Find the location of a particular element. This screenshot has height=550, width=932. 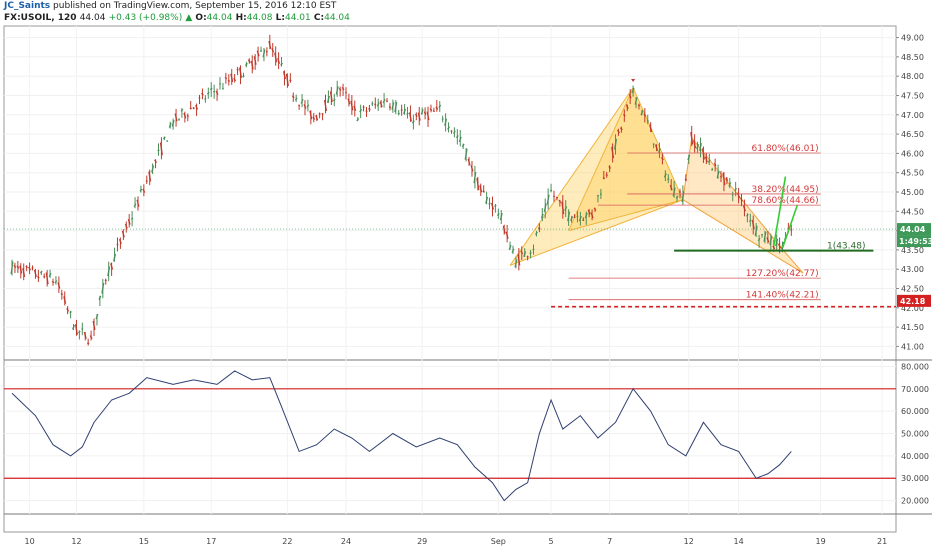

price-axis-tick: 43.00 is located at coordinates (912, 269).